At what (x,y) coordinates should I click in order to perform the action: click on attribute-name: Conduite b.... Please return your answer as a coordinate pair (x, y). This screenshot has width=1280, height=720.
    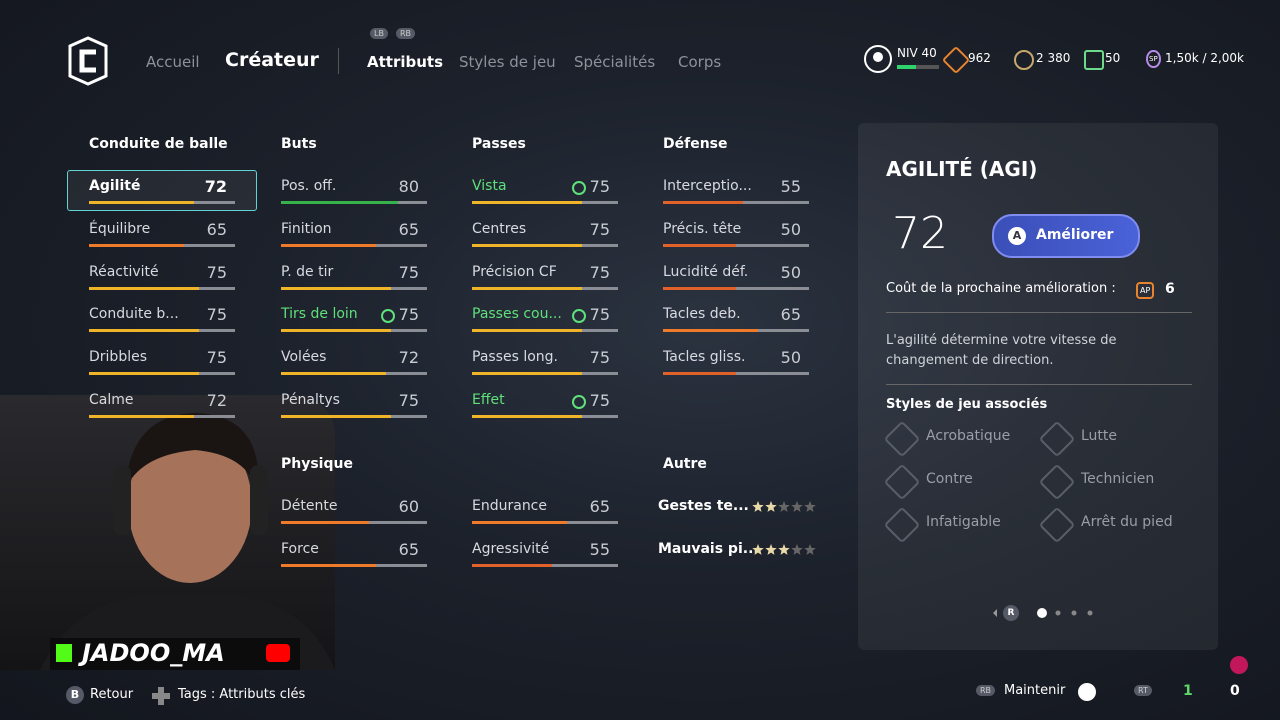
    Looking at the image, I should click on (134, 314).